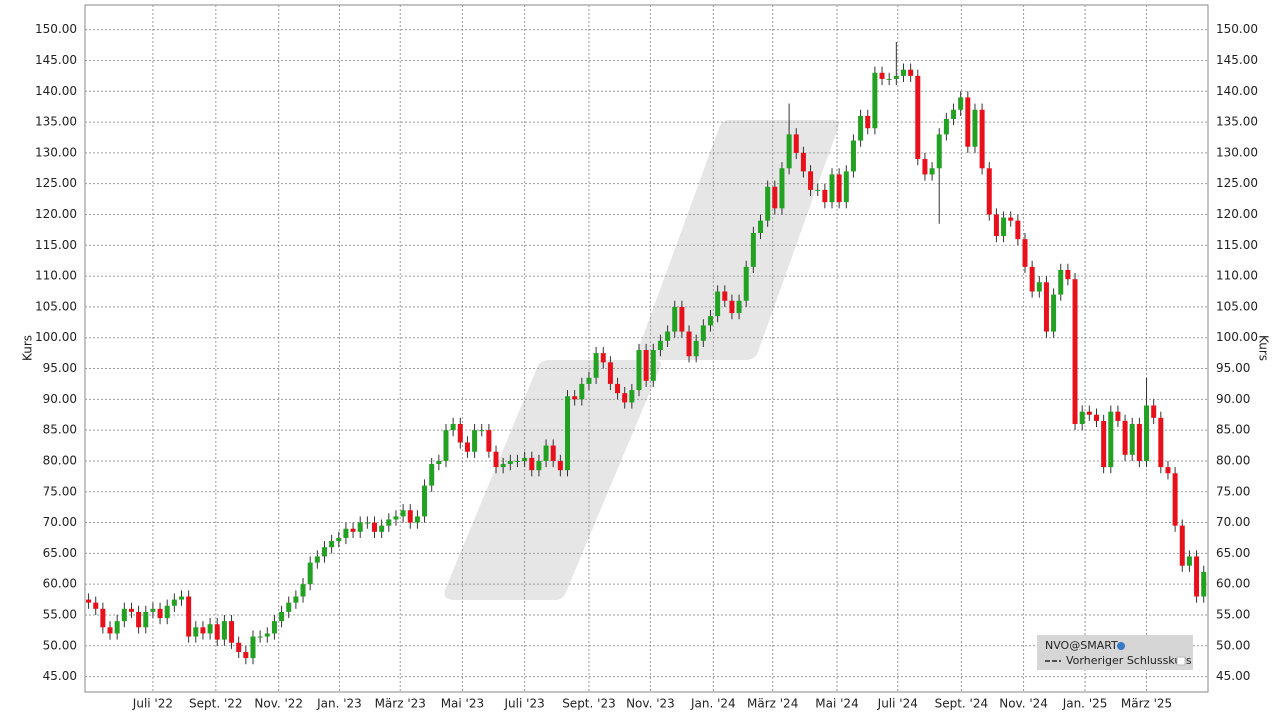 This screenshot has height=719, width=1281. Describe the element at coordinates (1129, 660) in the screenshot. I see `legend-entry: Vorheriger Schlusskurs` at that location.